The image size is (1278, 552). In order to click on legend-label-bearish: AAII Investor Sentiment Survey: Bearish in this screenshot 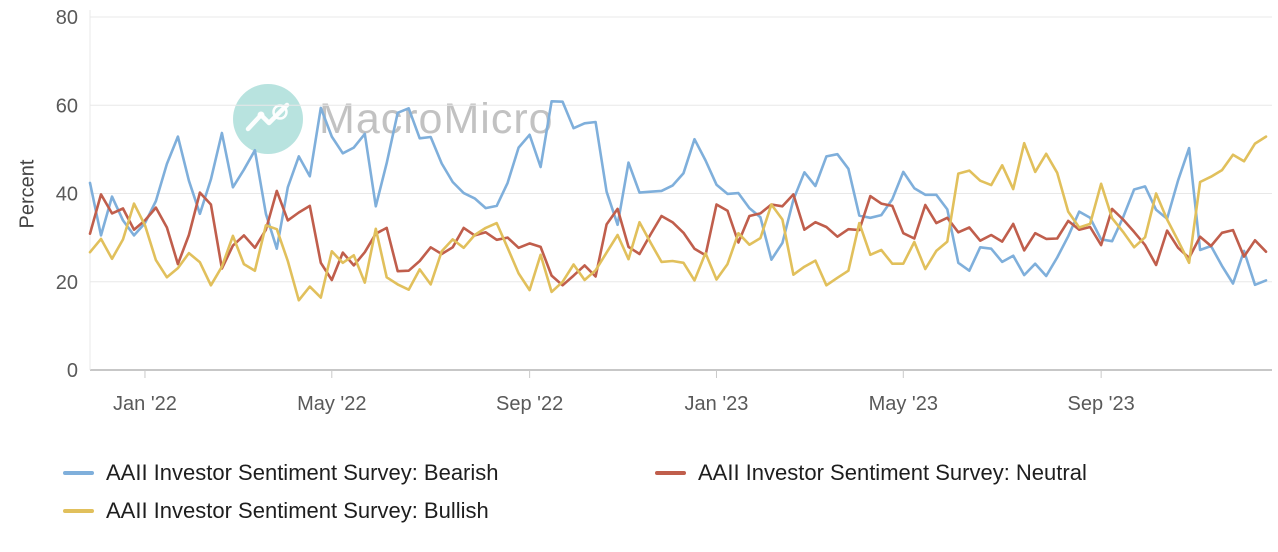, I will do `click(302, 472)`.